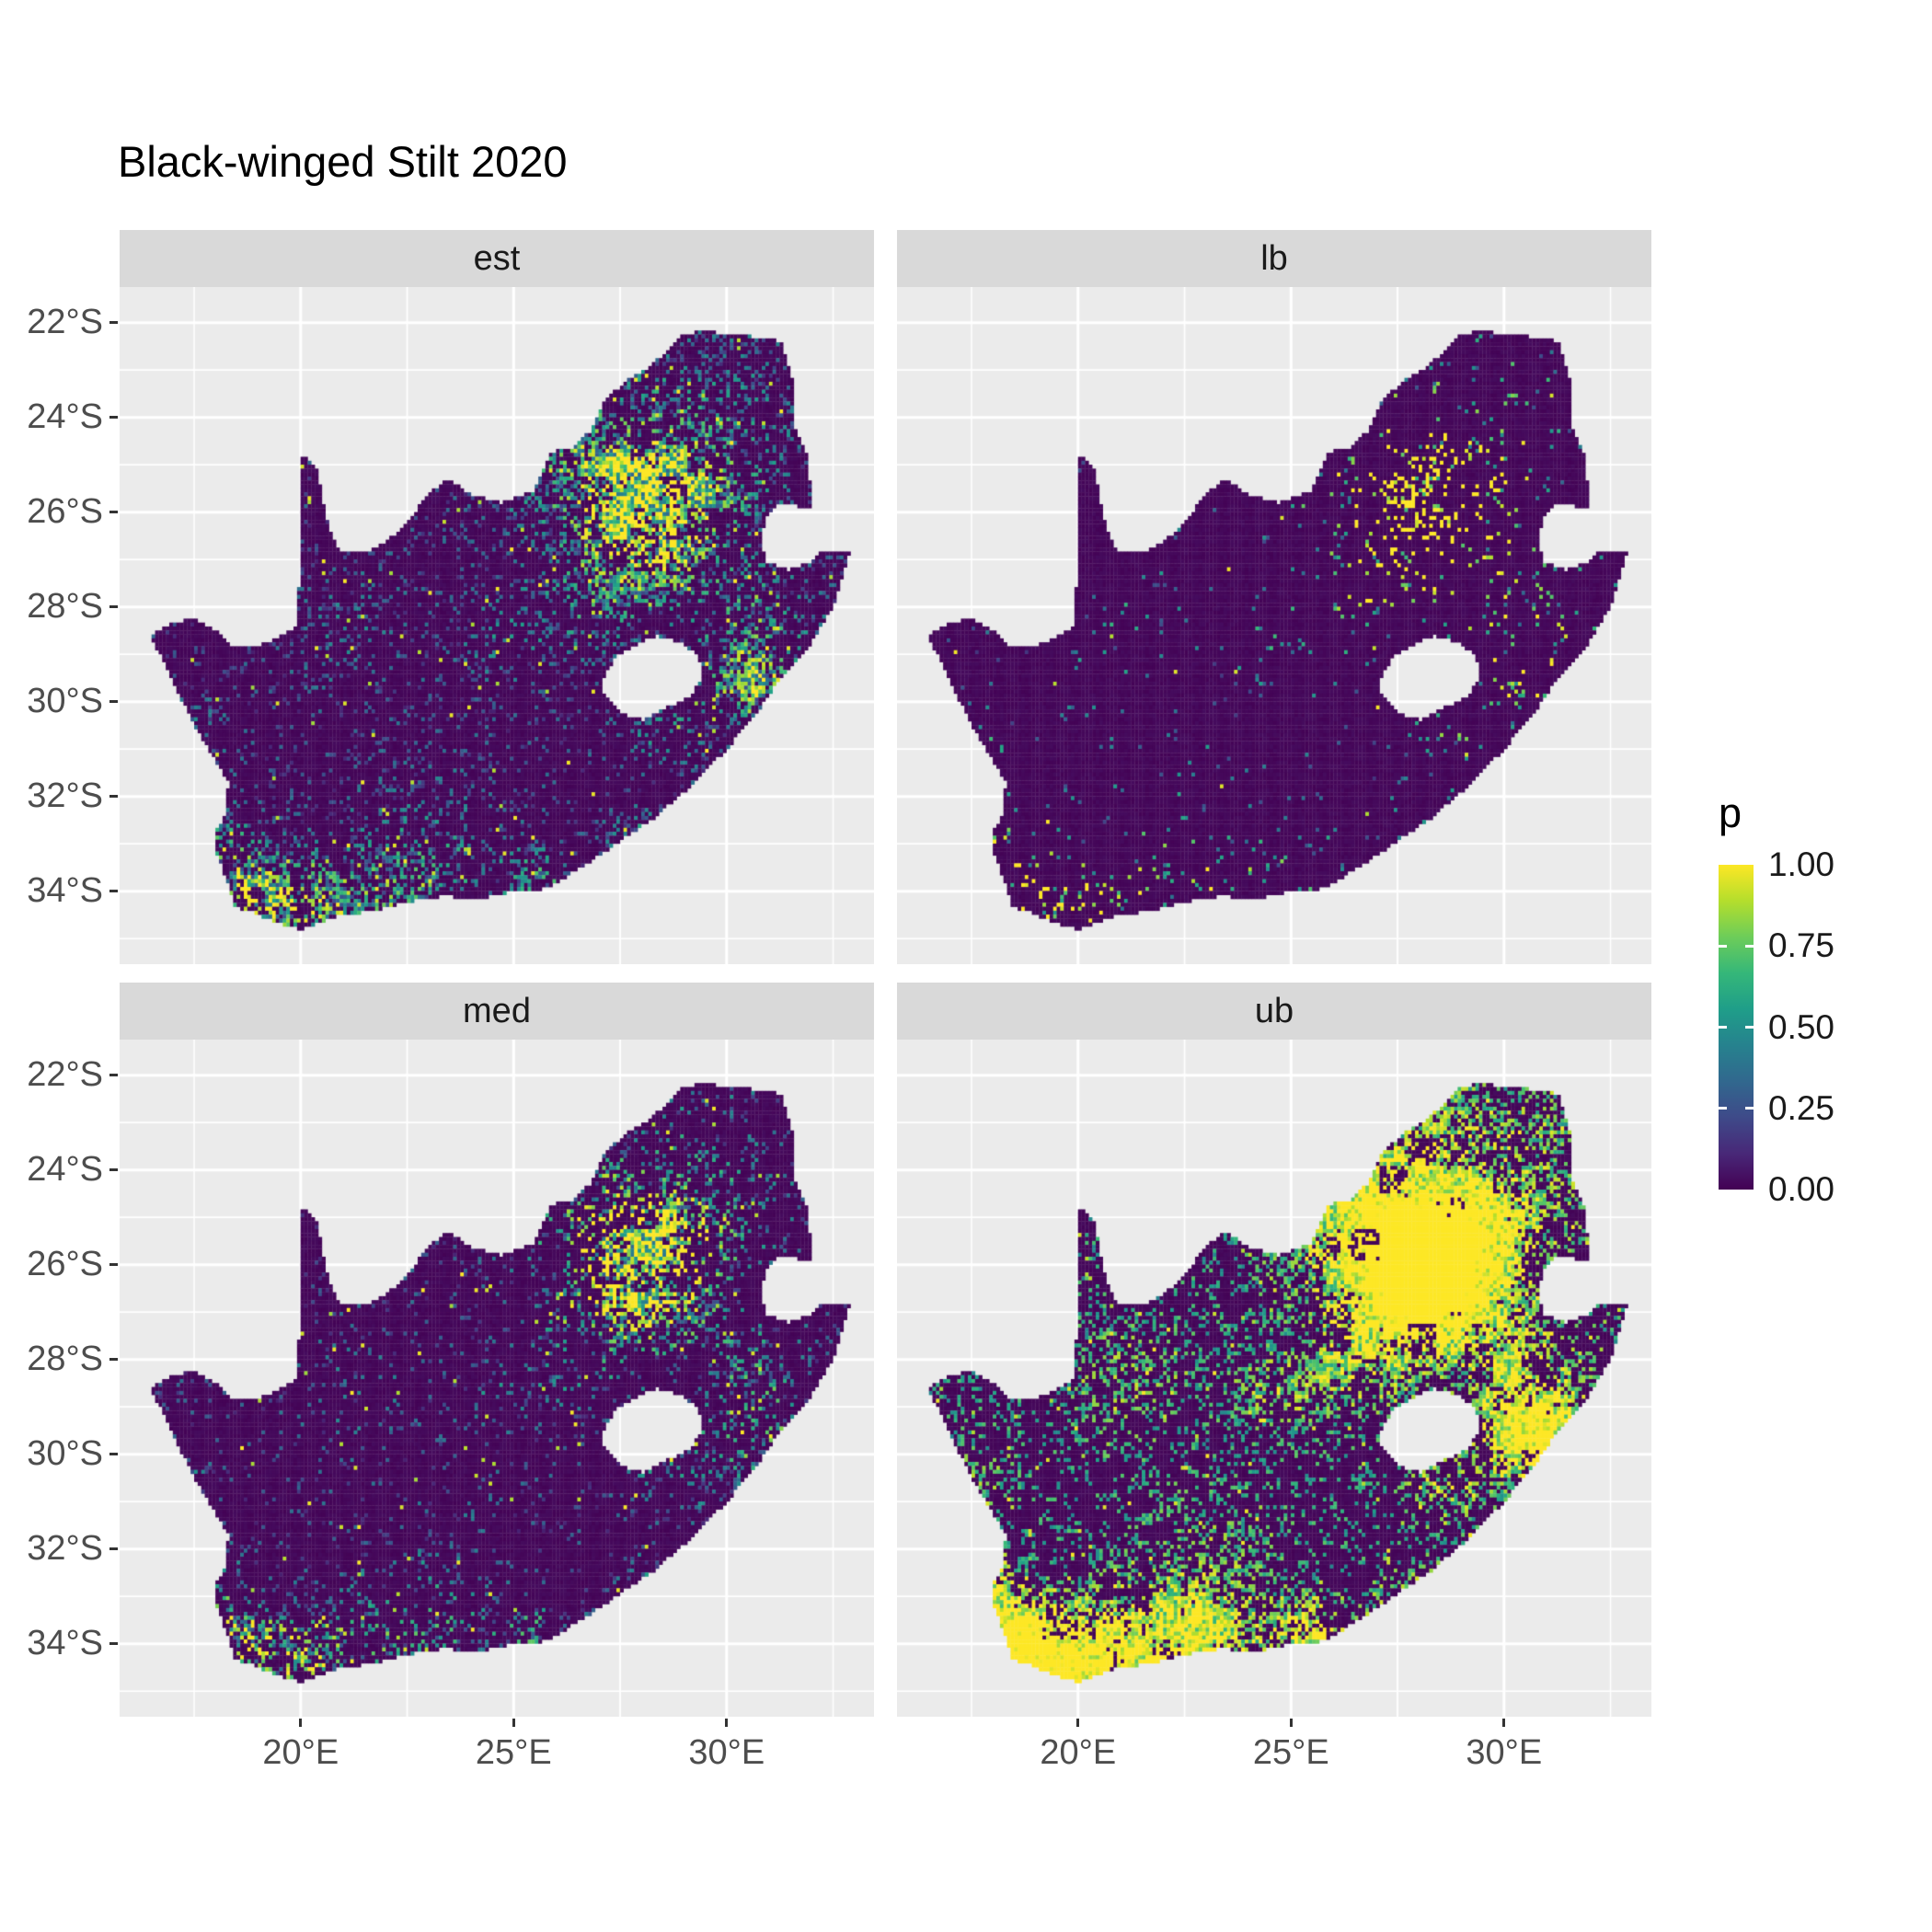  I want to click on facet-med: med, so click(497, 1350).